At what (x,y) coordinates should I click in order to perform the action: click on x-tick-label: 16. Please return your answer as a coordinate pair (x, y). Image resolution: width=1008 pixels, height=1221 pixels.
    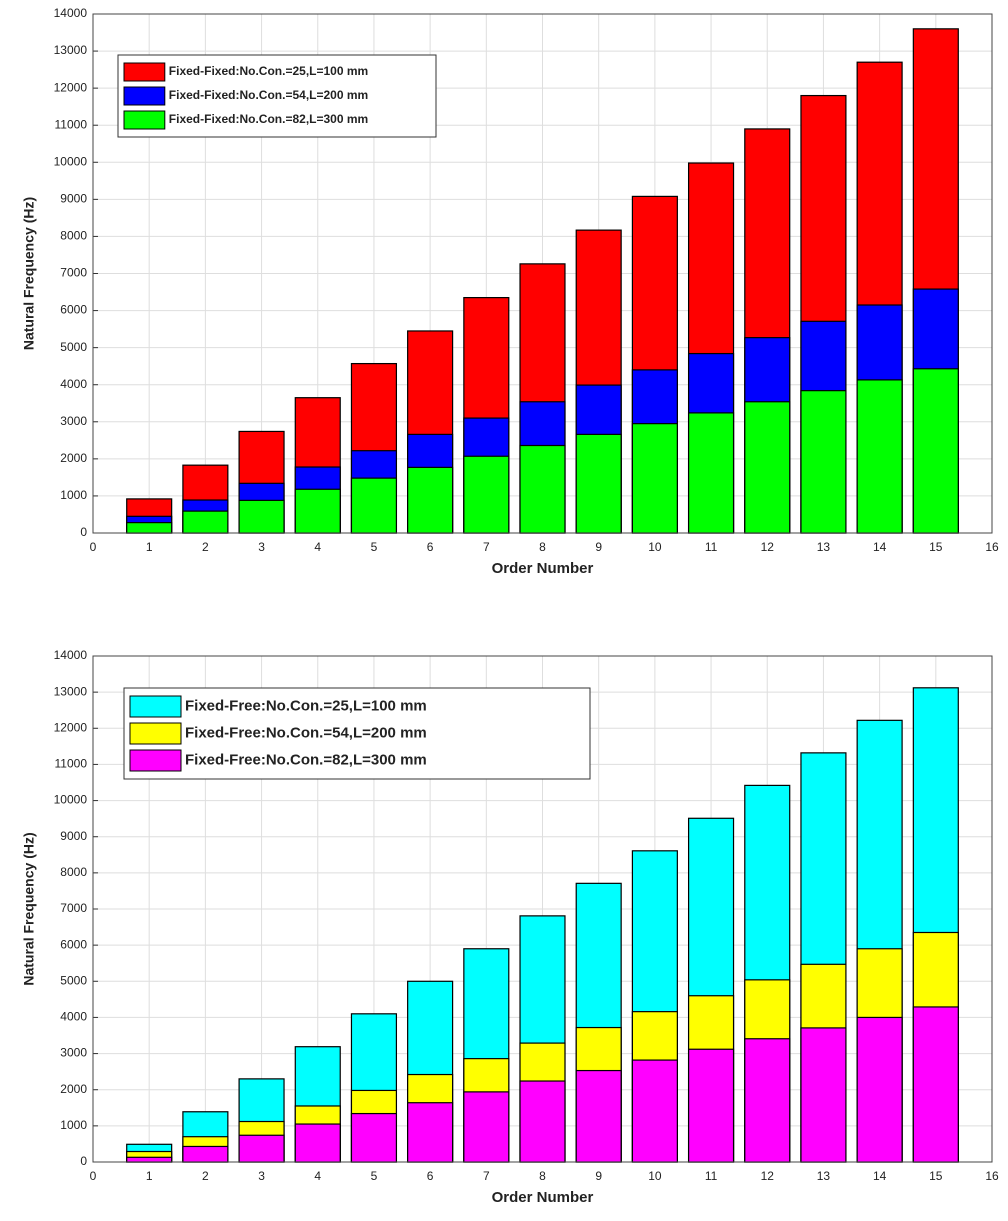
    Looking at the image, I should click on (992, 547).